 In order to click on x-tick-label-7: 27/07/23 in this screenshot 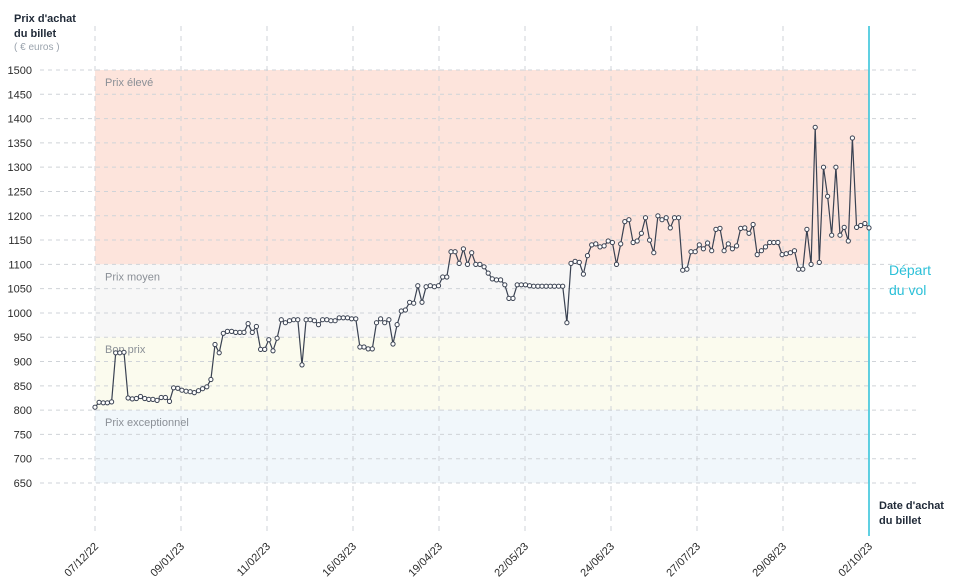, I will do `click(683, 560)`.